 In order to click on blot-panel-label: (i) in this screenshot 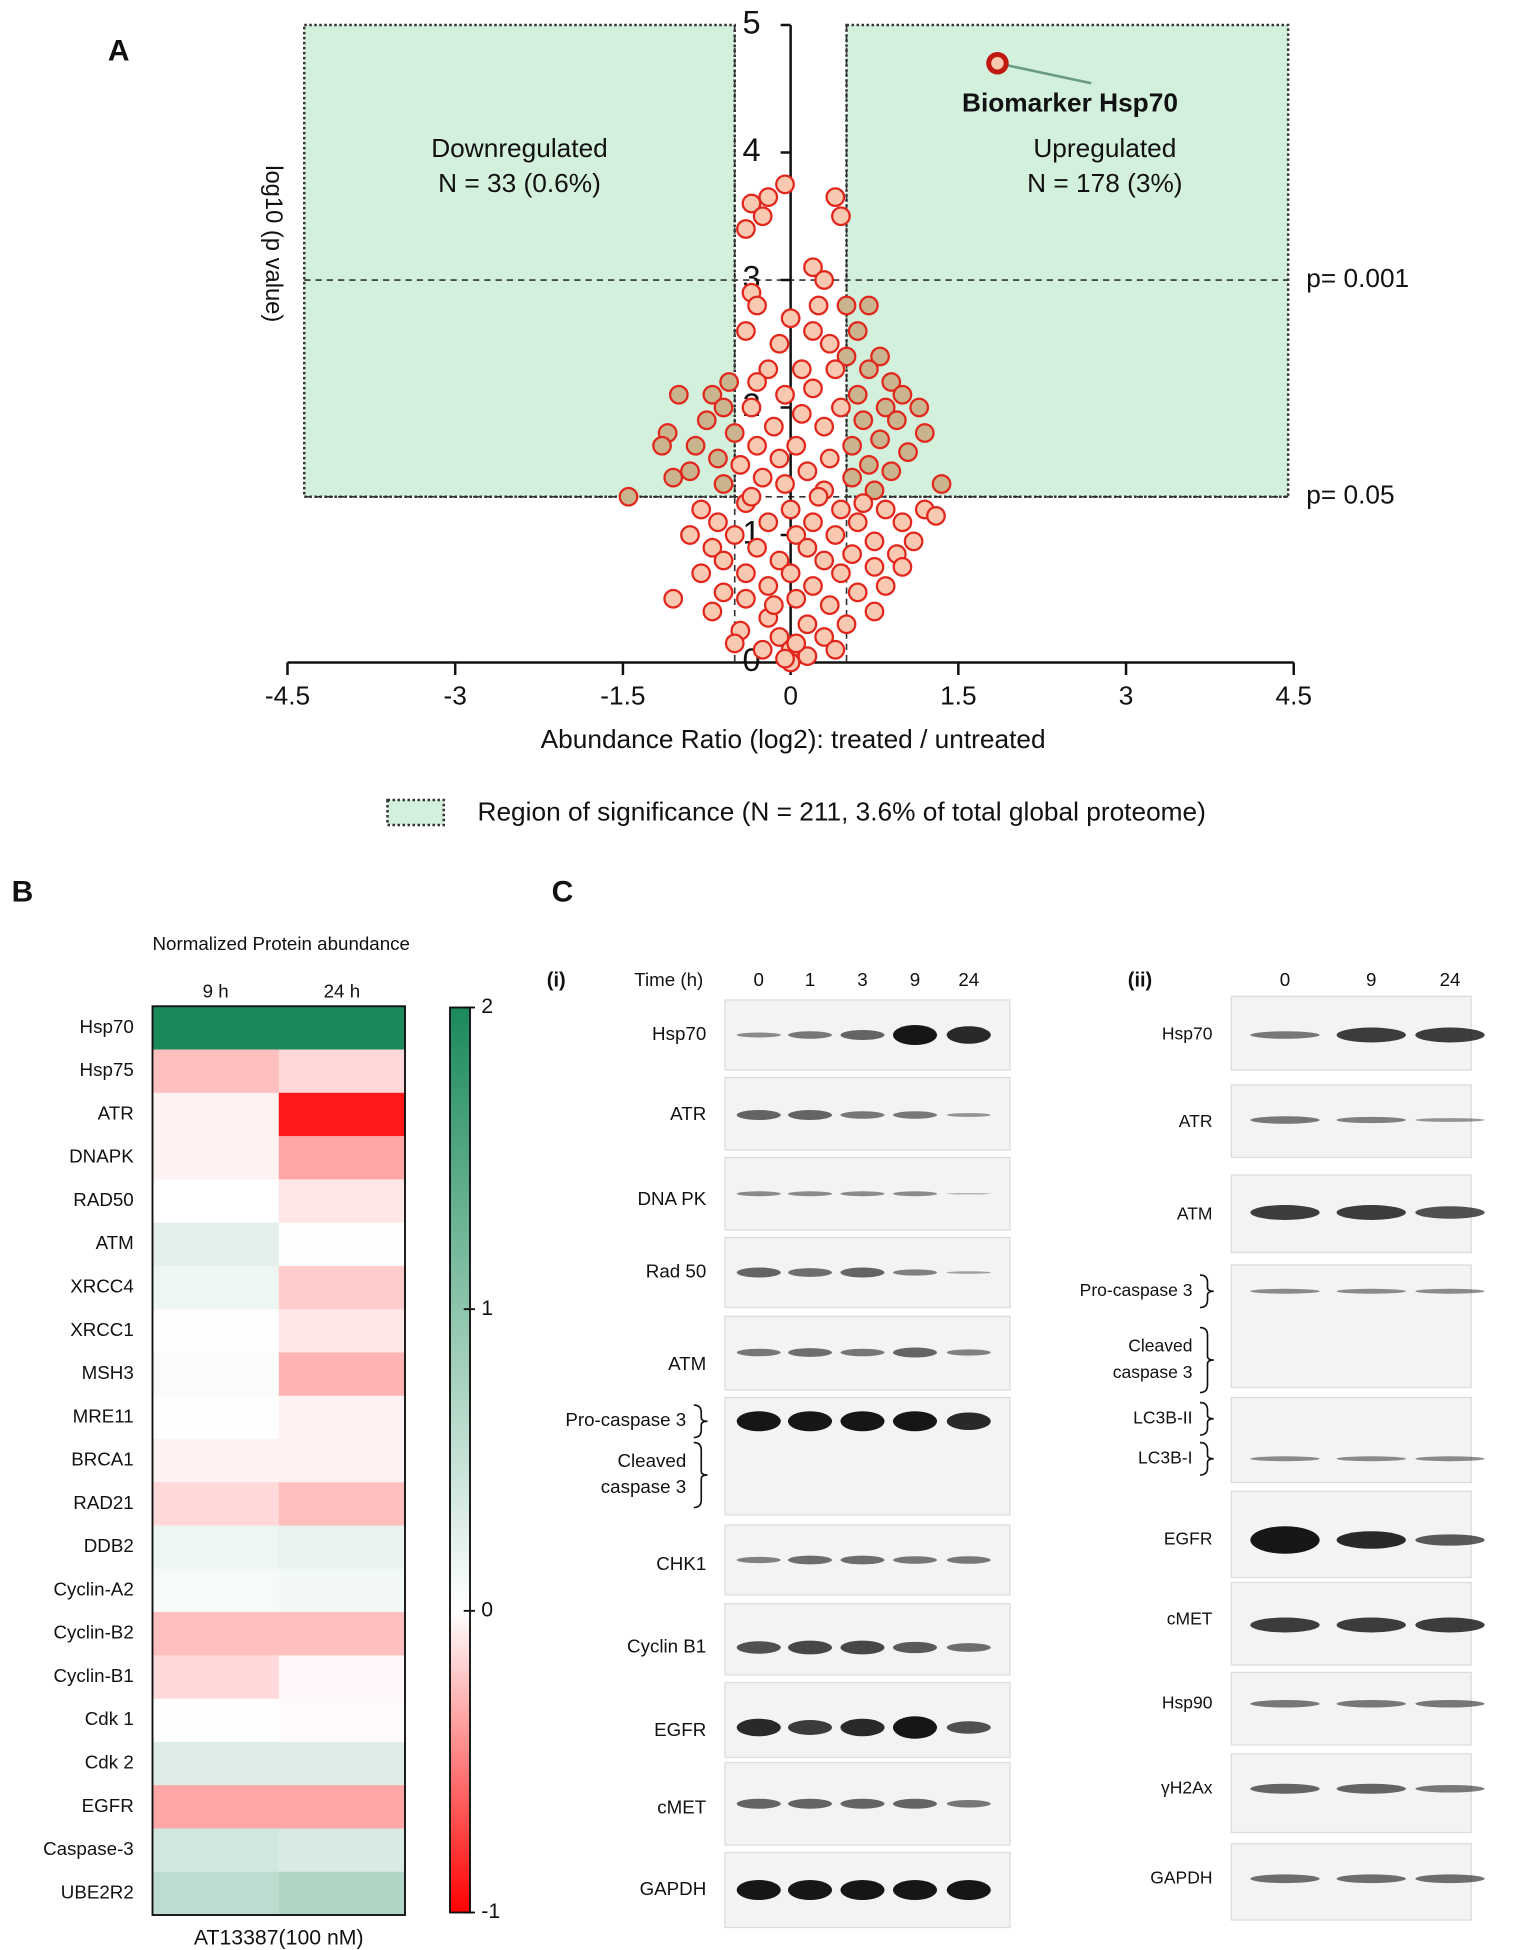, I will do `click(556, 981)`.